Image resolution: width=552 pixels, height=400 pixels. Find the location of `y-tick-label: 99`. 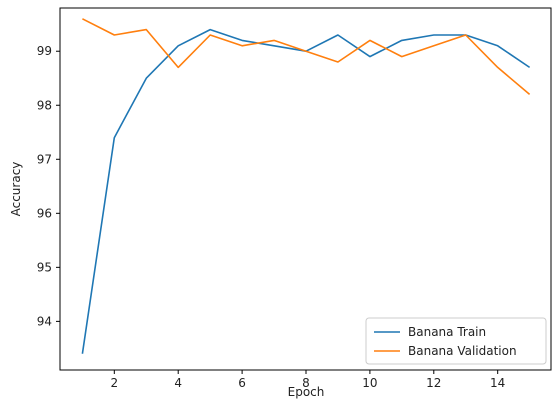

y-tick-label: 99 is located at coordinates (44, 51).